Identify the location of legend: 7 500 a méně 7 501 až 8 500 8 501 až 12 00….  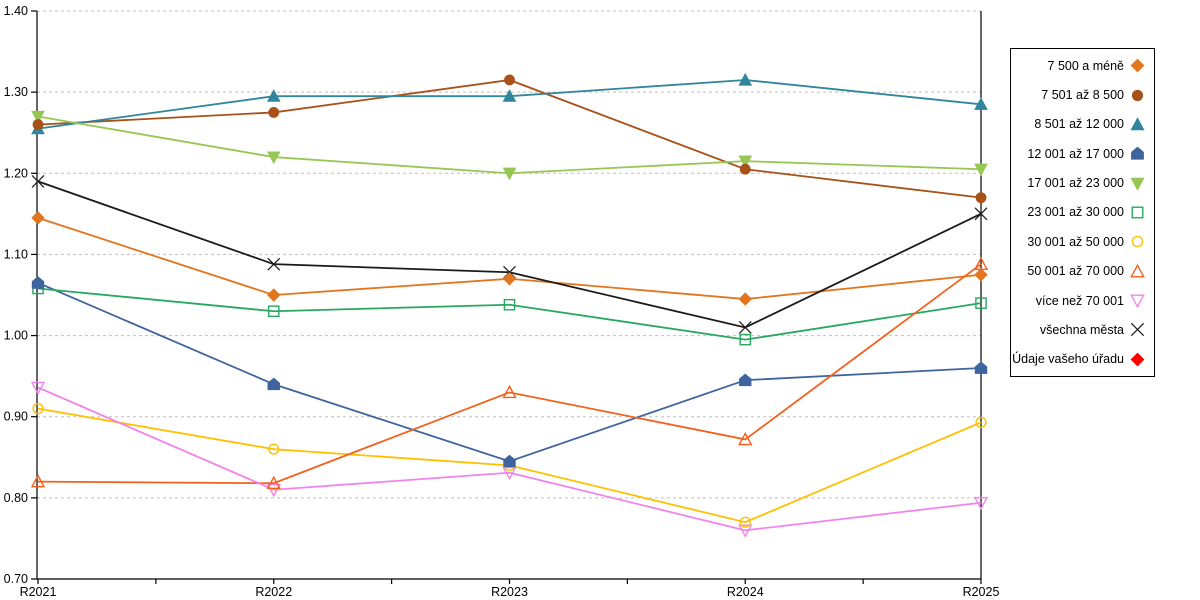
(1082, 212).